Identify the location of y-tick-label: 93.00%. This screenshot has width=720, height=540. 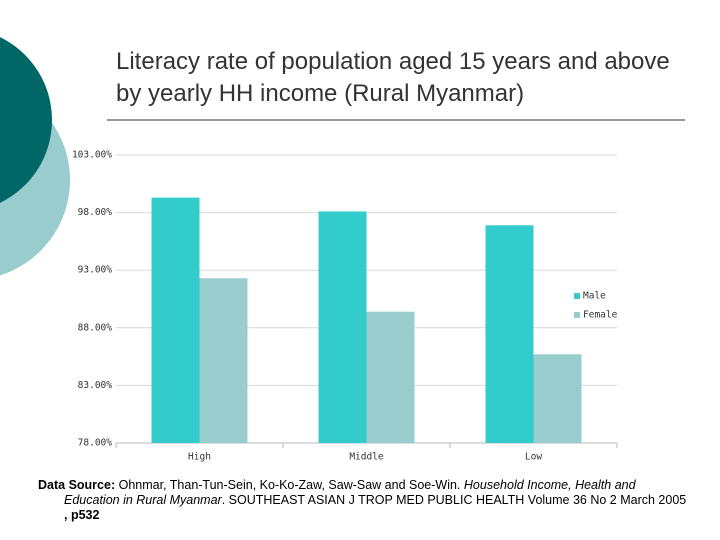
(95, 270).